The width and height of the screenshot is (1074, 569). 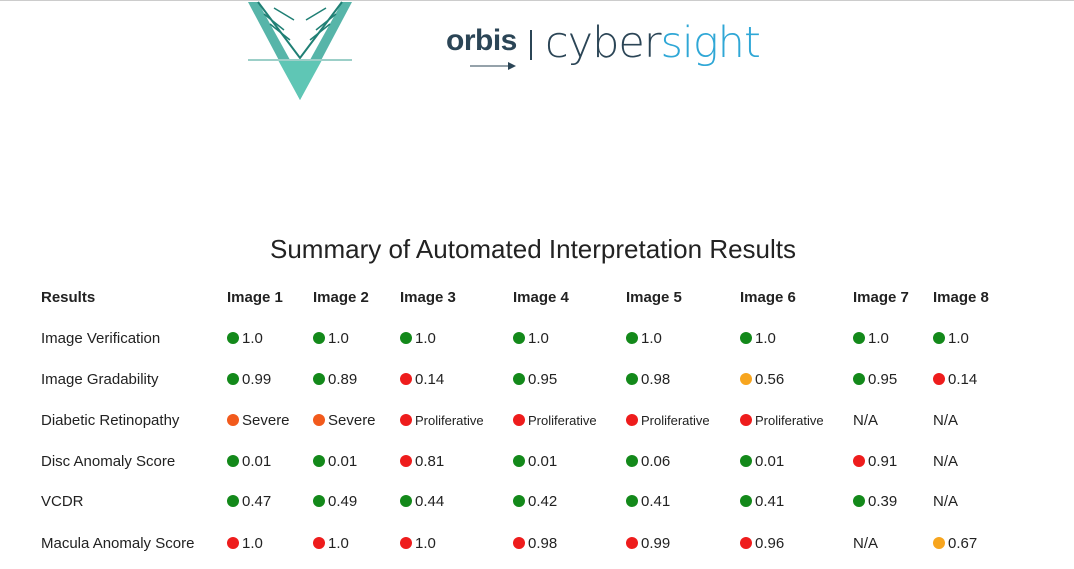 I want to click on result-cell: 0.06, so click(x=648, y=461).